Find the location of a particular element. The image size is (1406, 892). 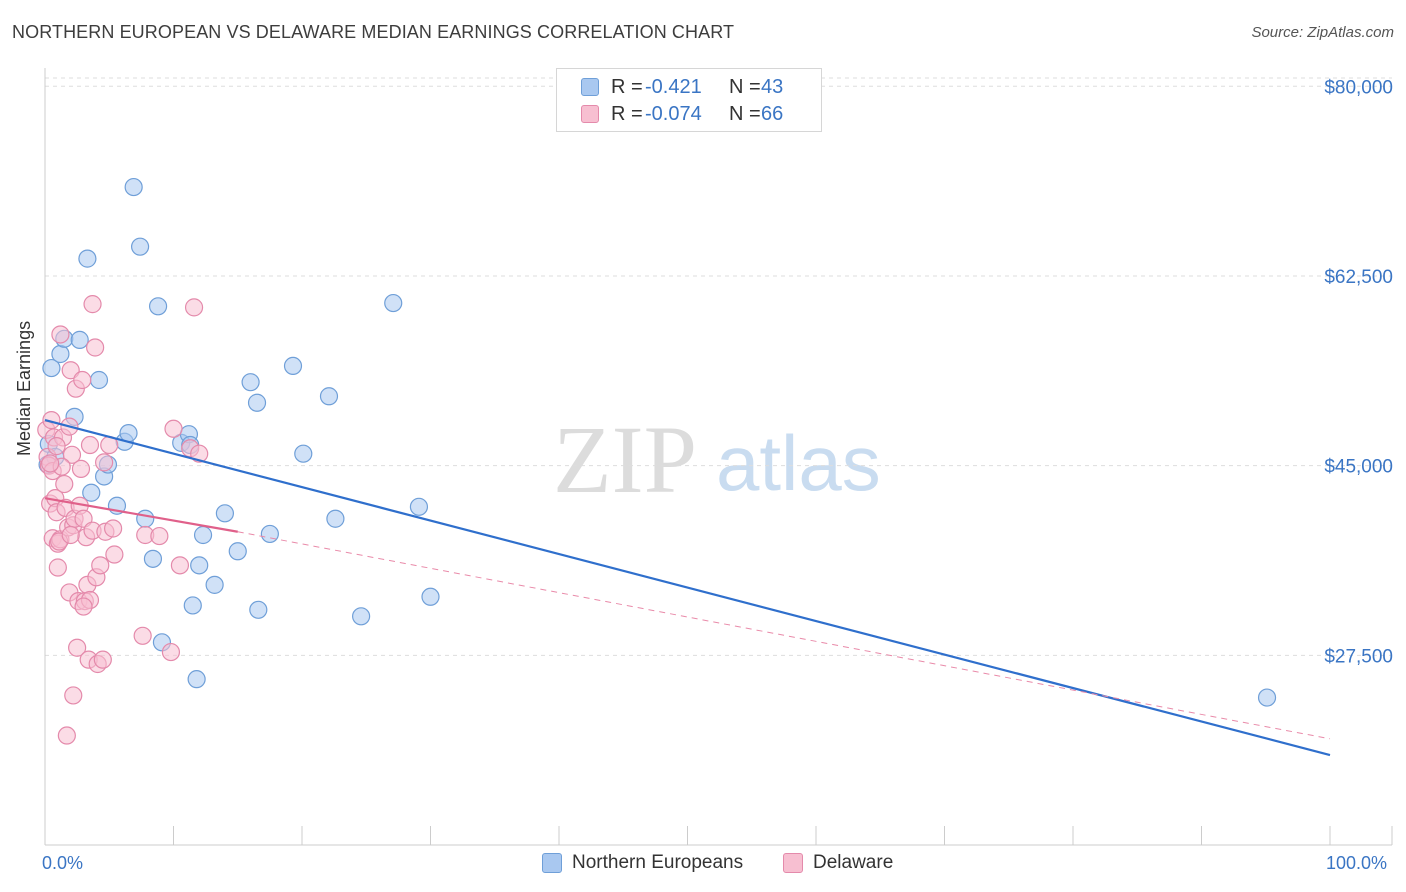

legend-n-value: 66 is located at coordinates (772, 113).